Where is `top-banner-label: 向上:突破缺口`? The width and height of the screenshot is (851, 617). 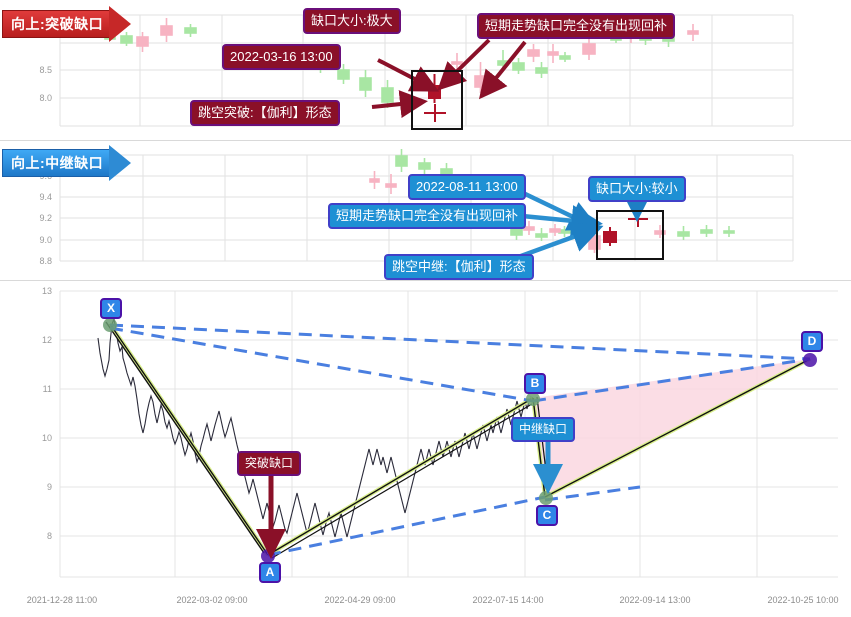 top-banner-label: 向上:突破缺口 is located at coordinates (57, 24).